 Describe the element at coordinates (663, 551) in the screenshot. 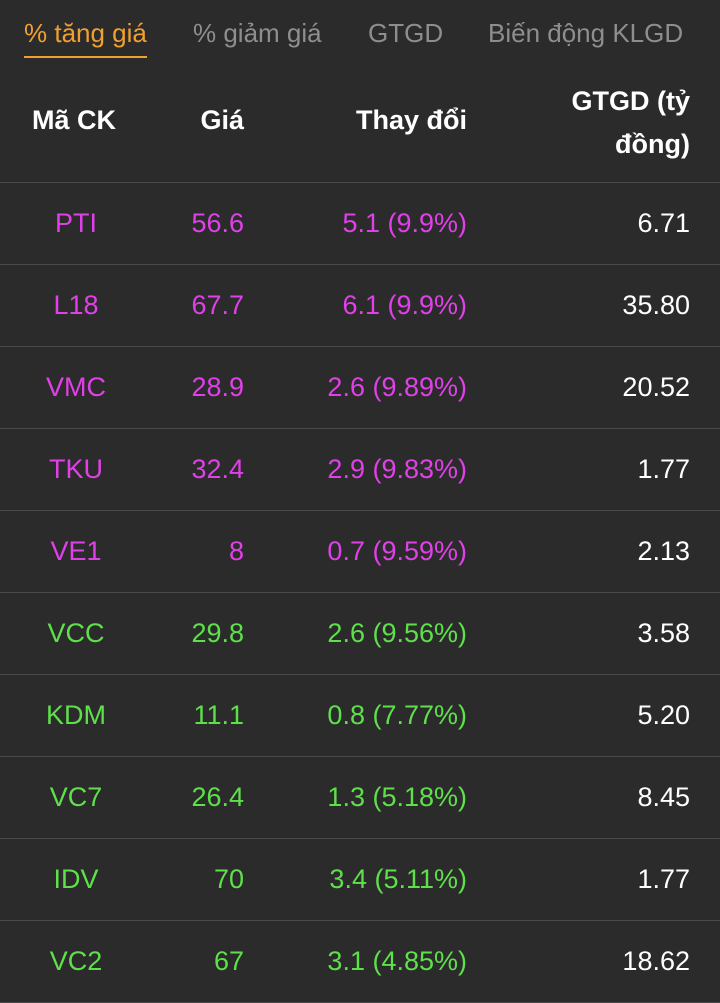

I see `trading-value-cell: 2.13` at that location.